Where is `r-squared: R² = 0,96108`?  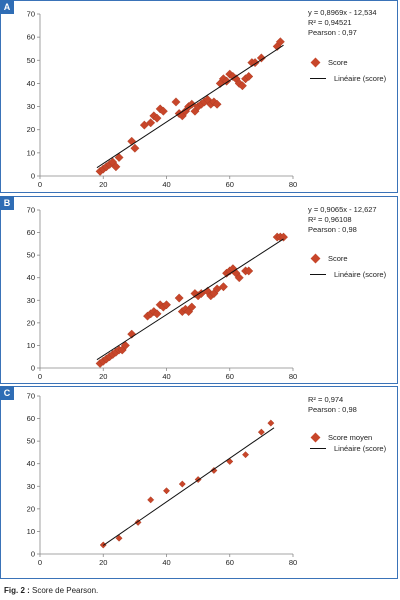
r-squared: R² = 0,96108 is located at coordinates (330, 219).